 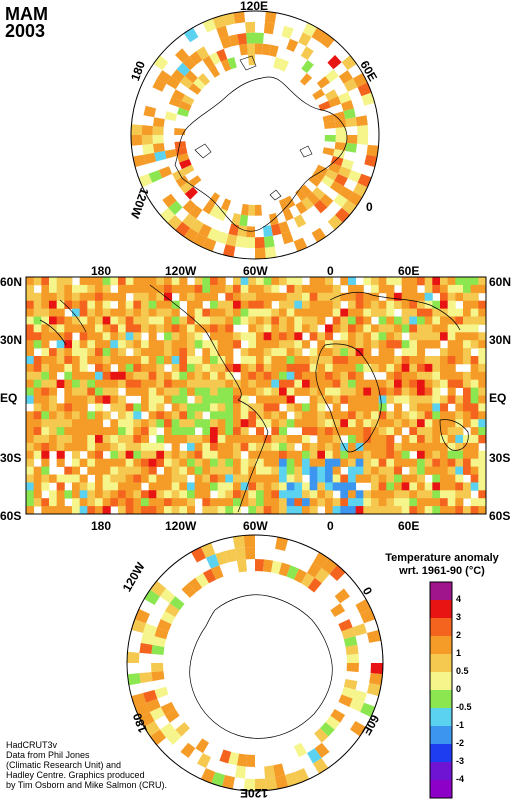 I want to click on legend-colorbar, so click(x=441, y=690).